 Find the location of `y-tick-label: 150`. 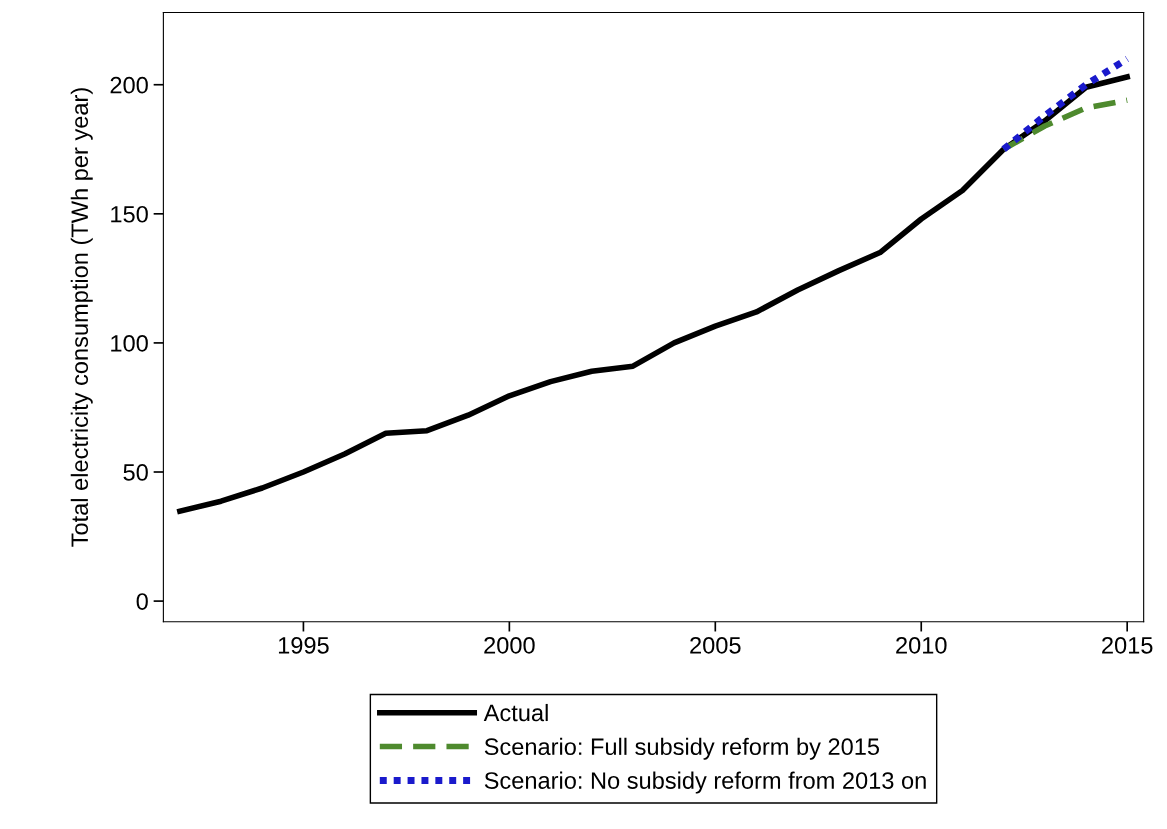

y-tick-label: 150 is located at coordinates (129, 214).